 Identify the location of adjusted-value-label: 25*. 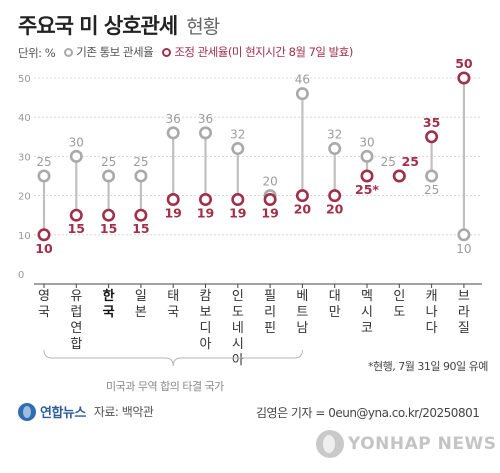
(367, 189).